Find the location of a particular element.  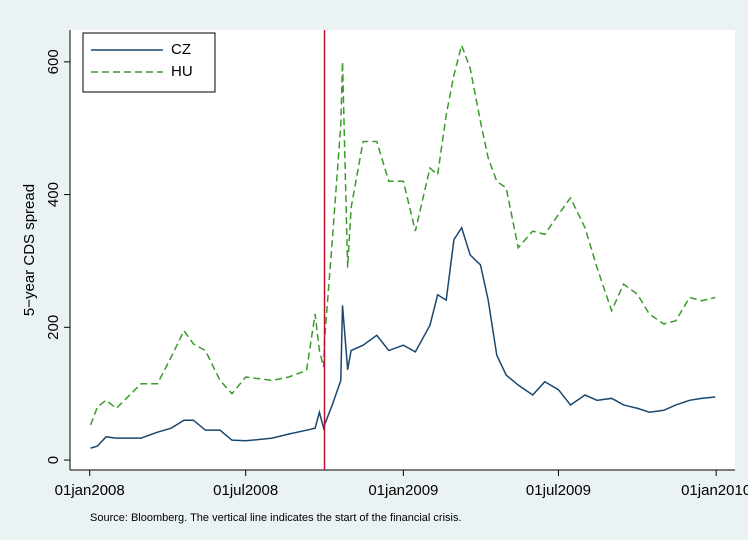

legend-box is located at coordinates (149, 62).